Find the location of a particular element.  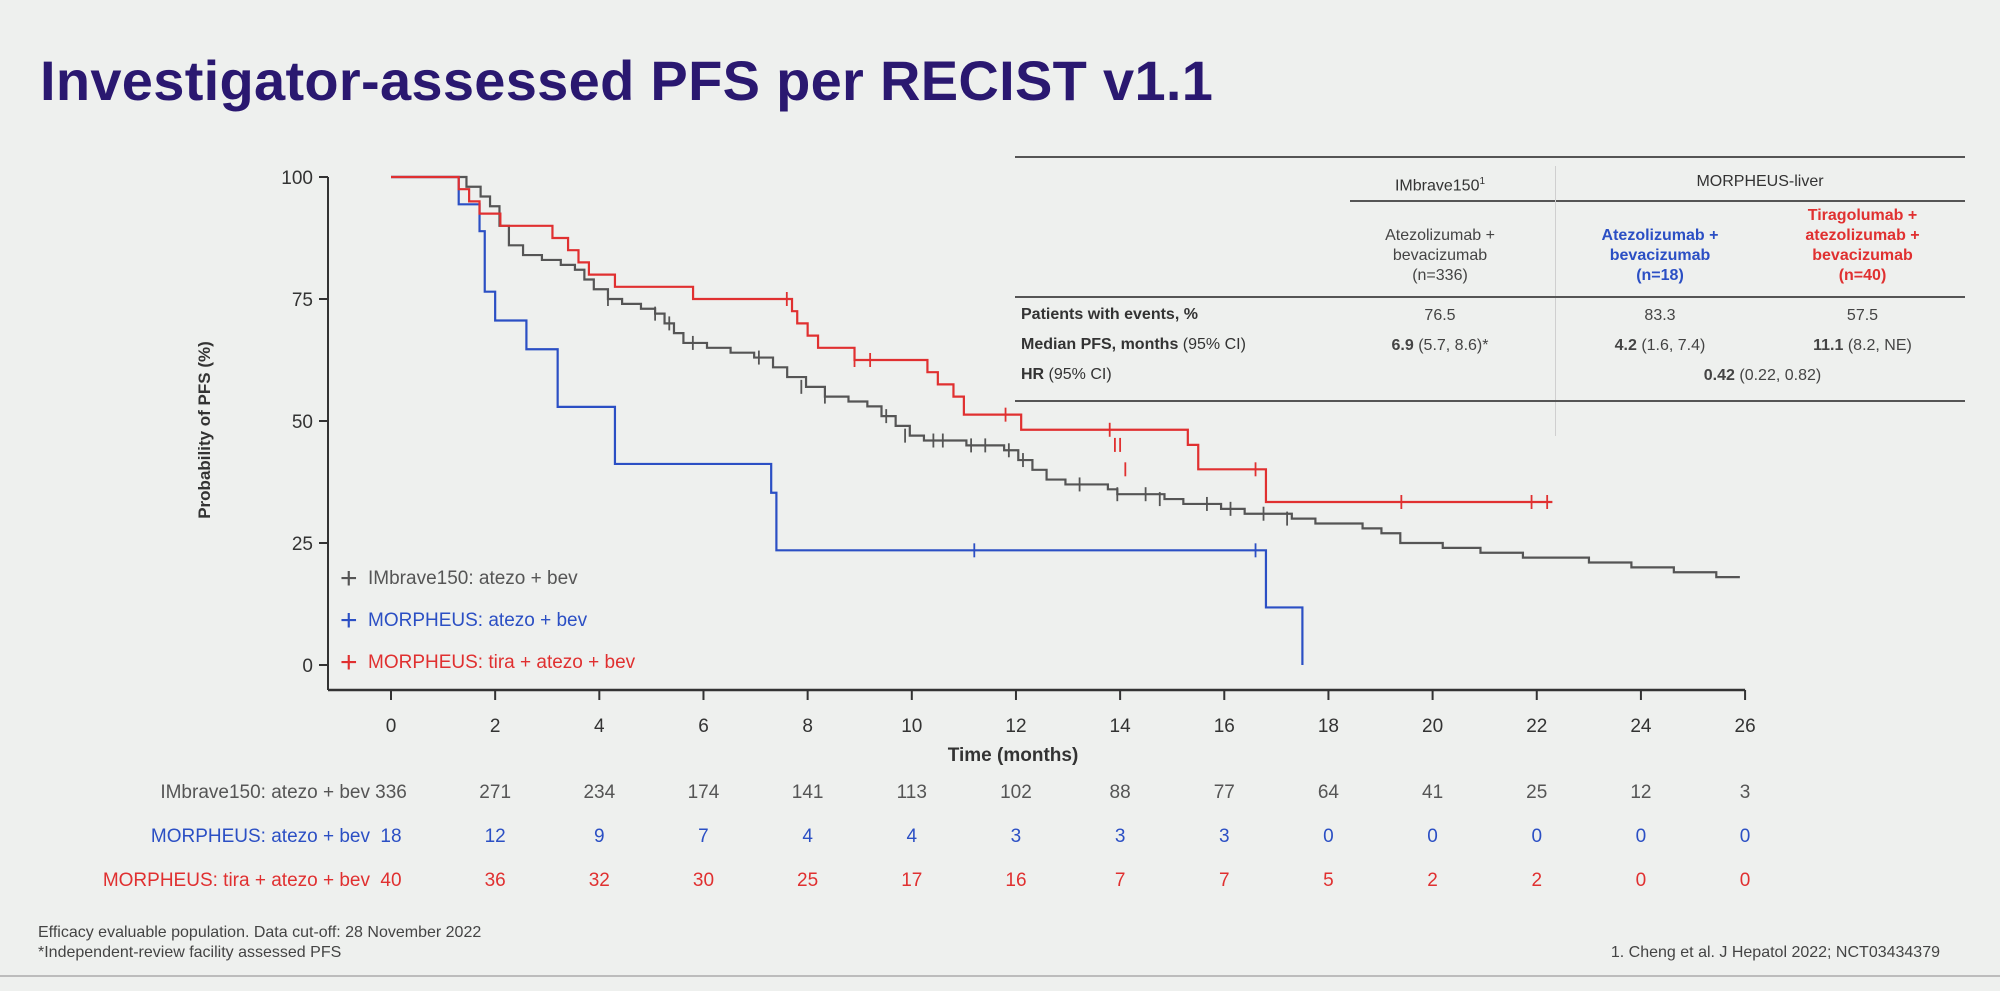

y-tick-label: 100 is located at coordinates (297, 178).